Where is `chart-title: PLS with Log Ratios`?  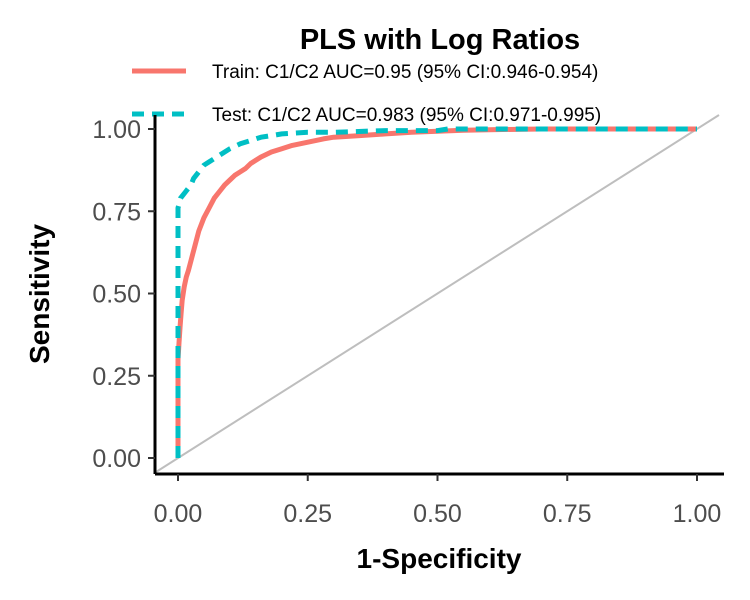
chart-title: PLS with Log Ratios is located at coordinates (440, 40).